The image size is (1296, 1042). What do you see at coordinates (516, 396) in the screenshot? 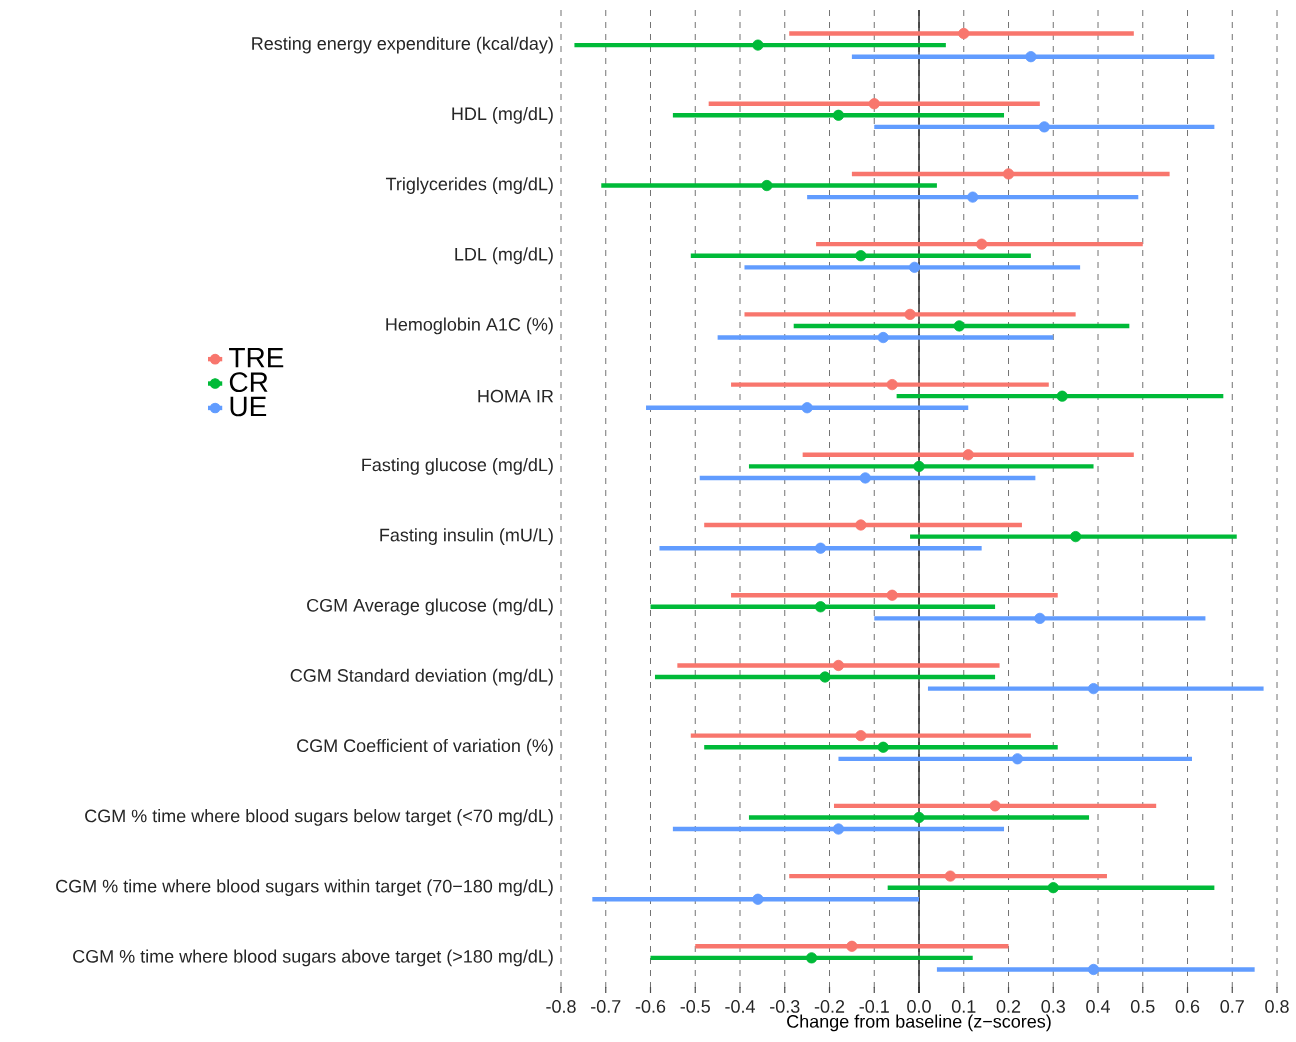
I see `y-tick-label: HOMA IR` at bounding box center [516, 396].